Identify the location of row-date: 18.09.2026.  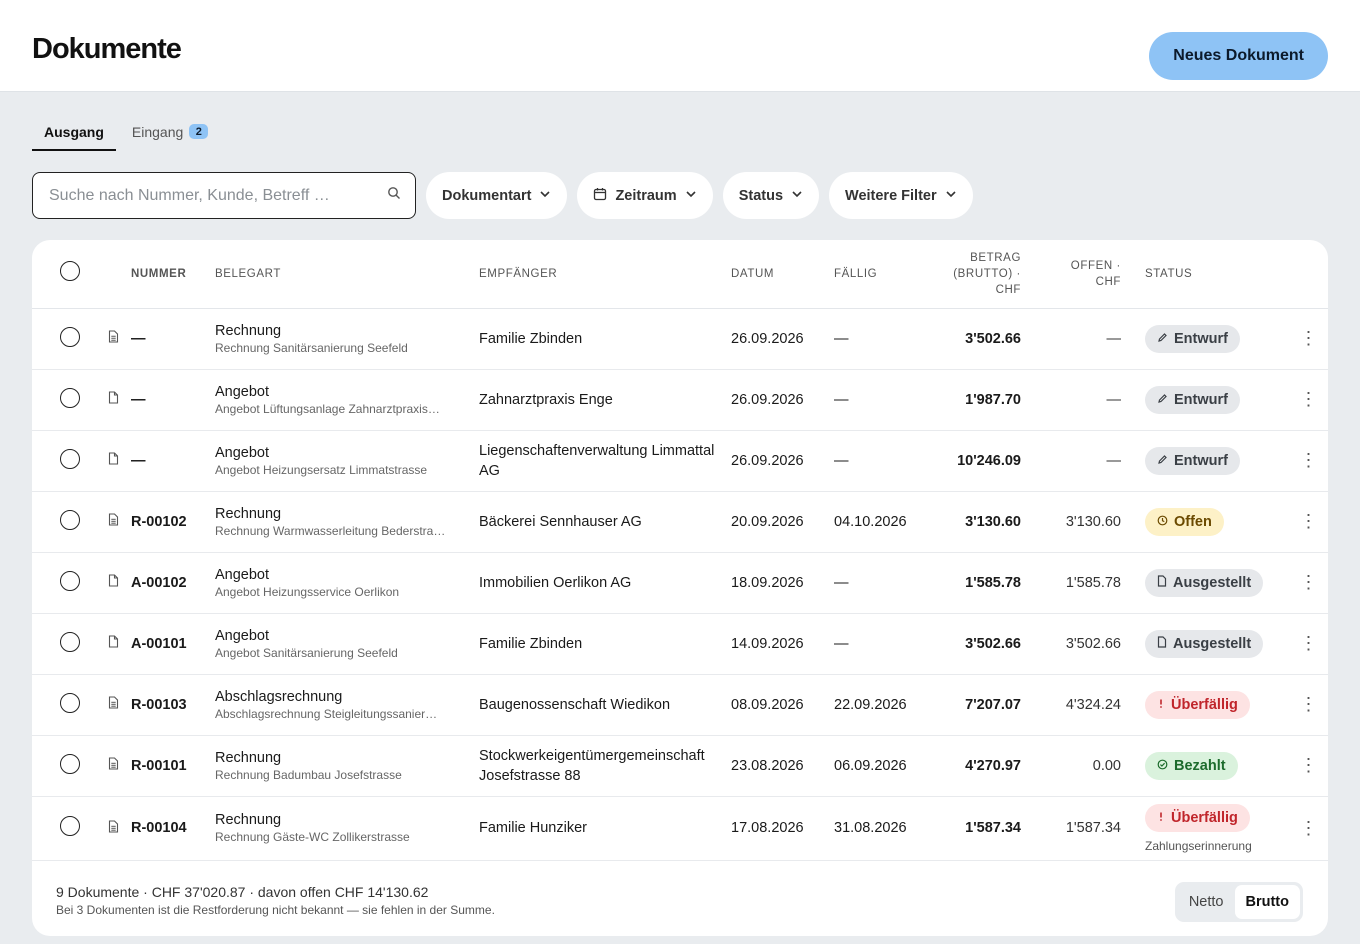
(782, 583).